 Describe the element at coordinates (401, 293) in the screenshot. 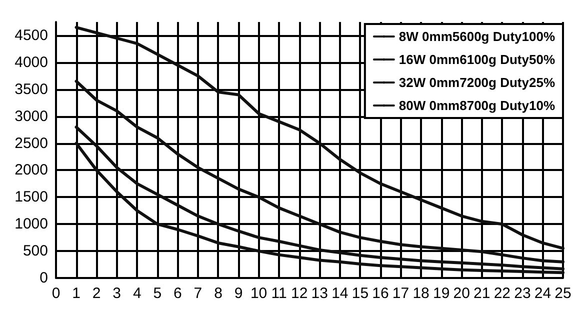

I see `x-tick-label: 17` at that location.